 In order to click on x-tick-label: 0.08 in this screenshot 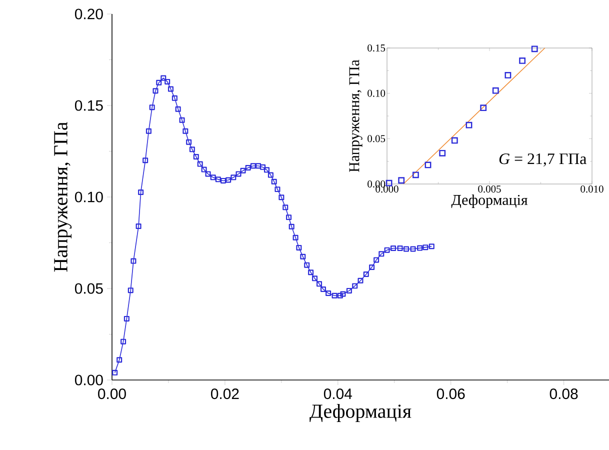, I will do `click(564, 394)`.